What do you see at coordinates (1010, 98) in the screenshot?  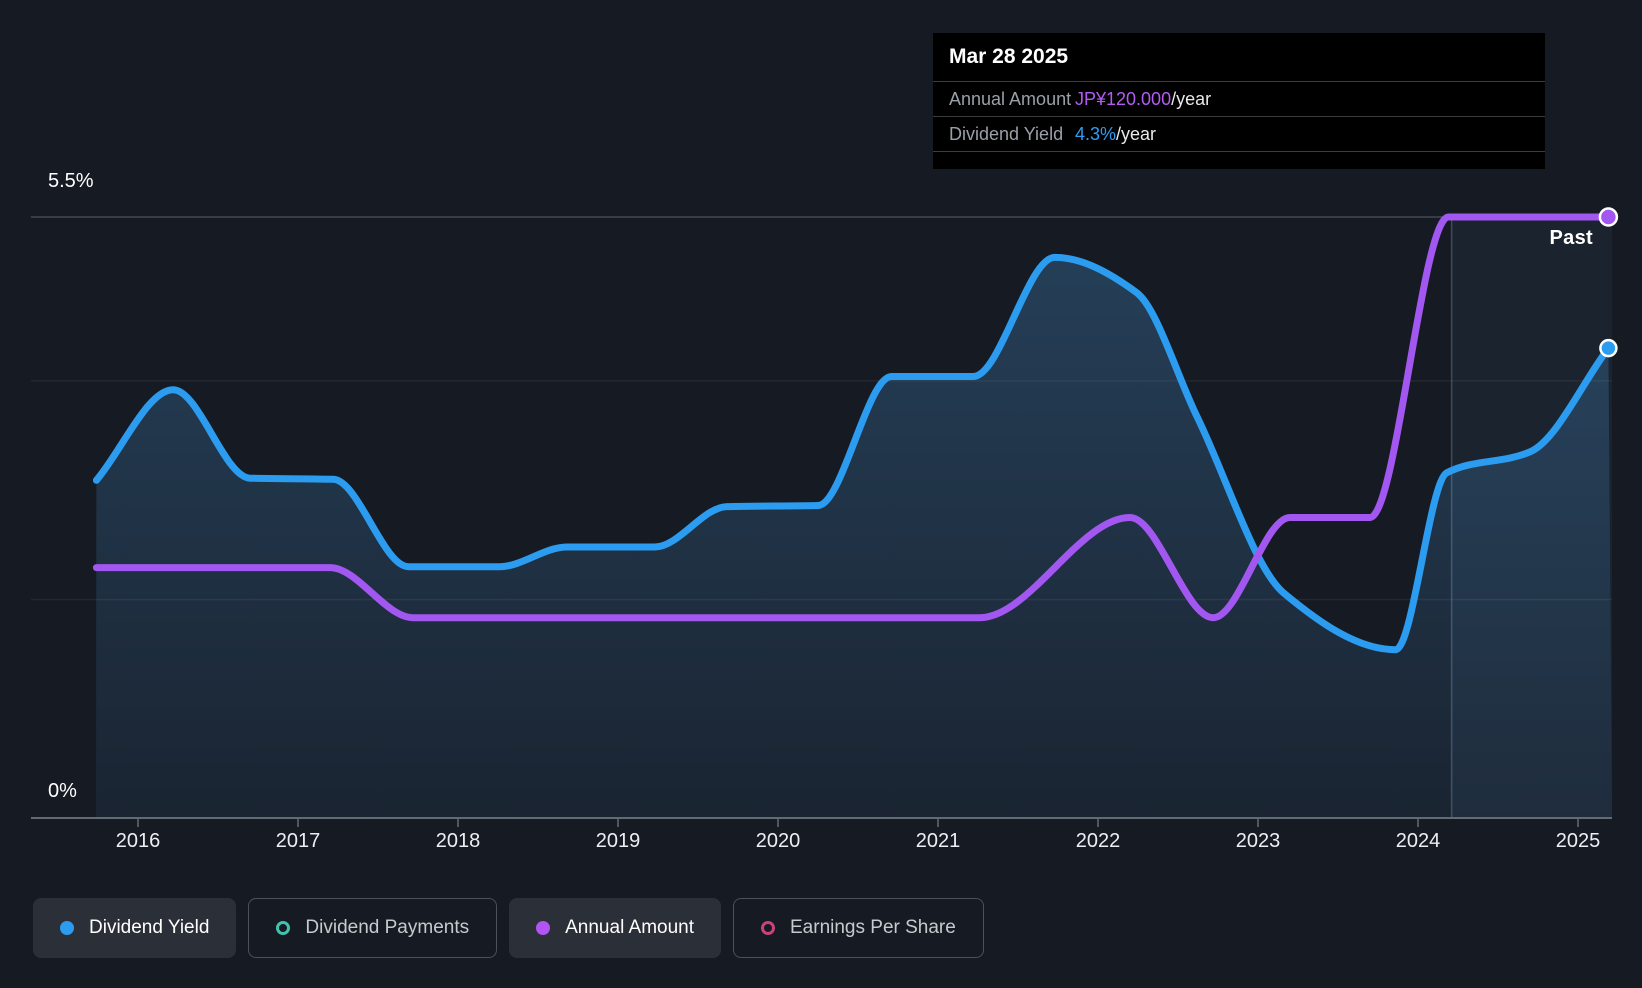 I see `tooltip-row-label: Annual Amount` at bounding box center [1010, 98].